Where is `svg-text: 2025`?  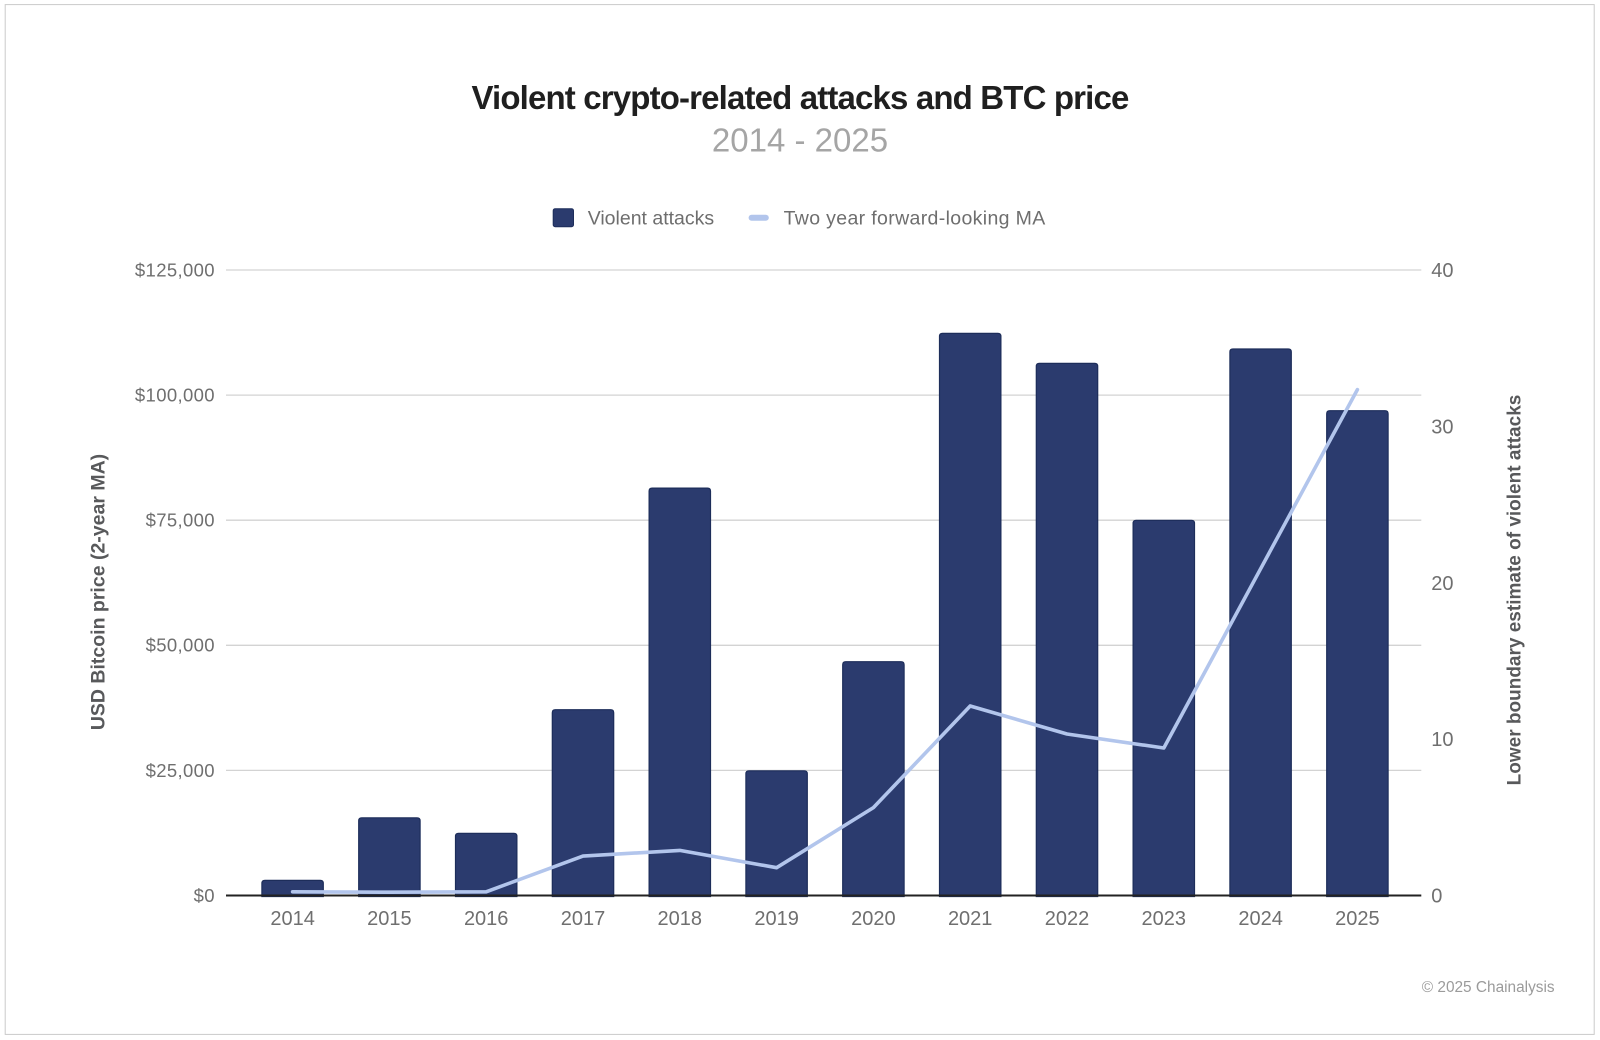 svg-text: 2025 is located at coordinates (1357, 919).